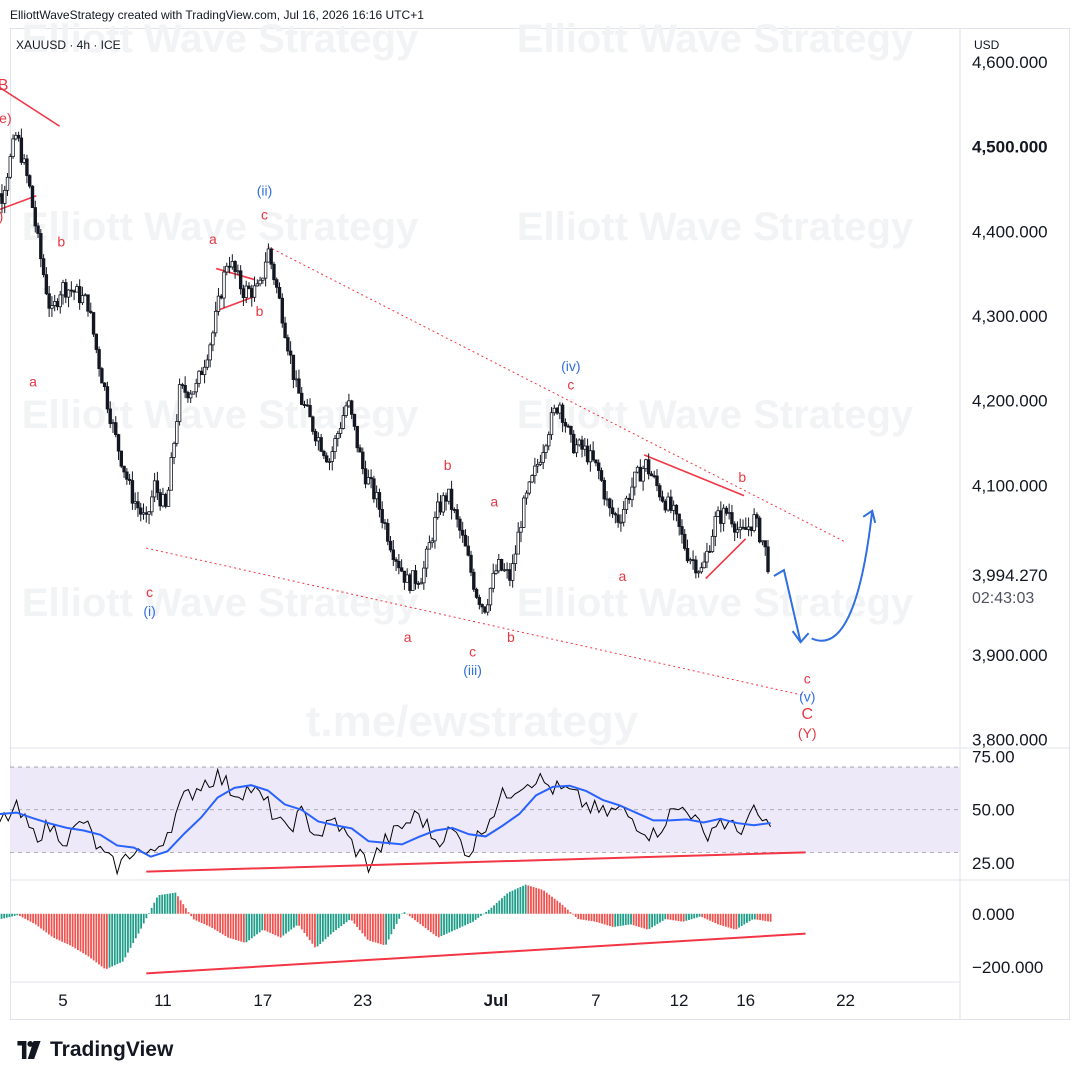  Describe the element at coordinates (807, 714) in the screenshot. I see `wave-label: C` at that location.